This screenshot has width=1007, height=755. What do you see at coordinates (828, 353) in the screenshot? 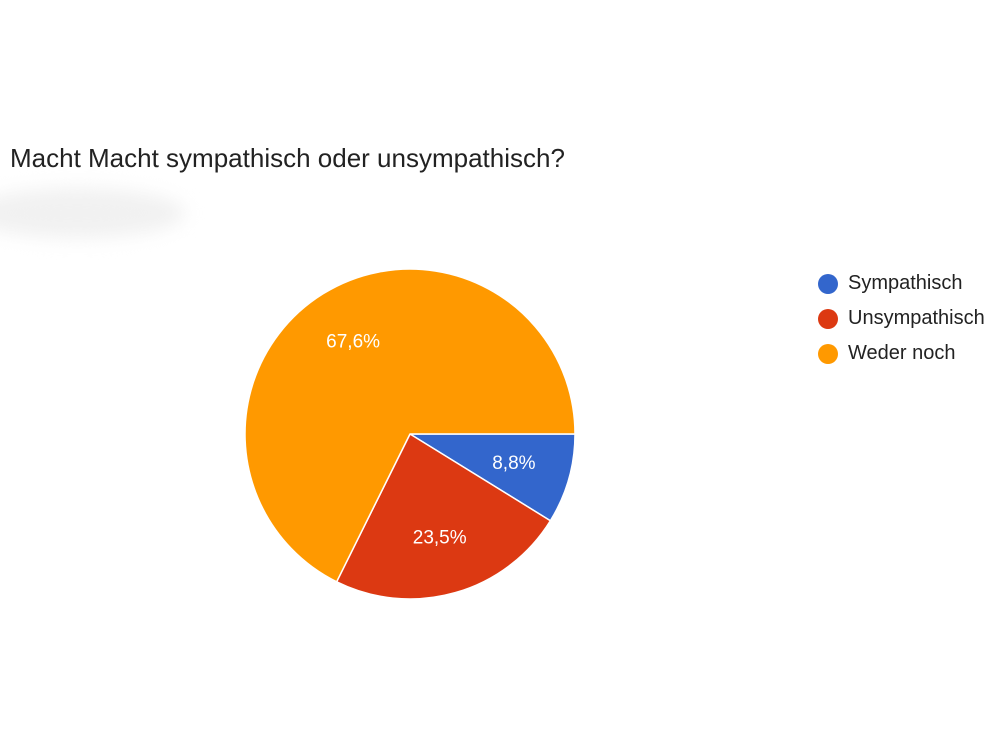
I see `legend-swatch-weder-noch` at bounding box center [828, 353].